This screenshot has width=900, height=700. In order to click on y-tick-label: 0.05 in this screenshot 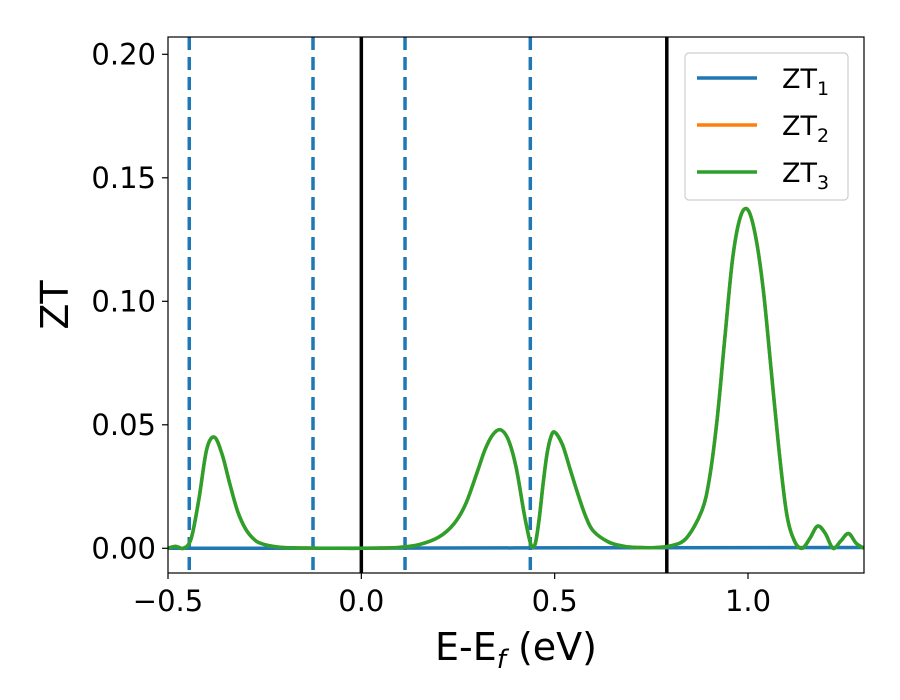, I will do `click(123, 425)`.